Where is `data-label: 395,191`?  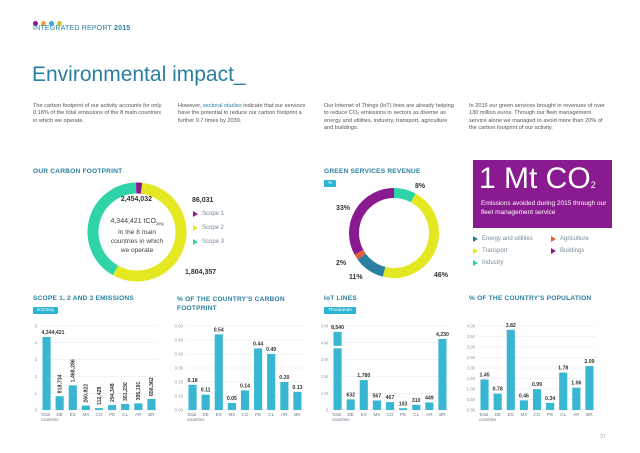 data-label: 395,191 is located at coordinates (139, 390).